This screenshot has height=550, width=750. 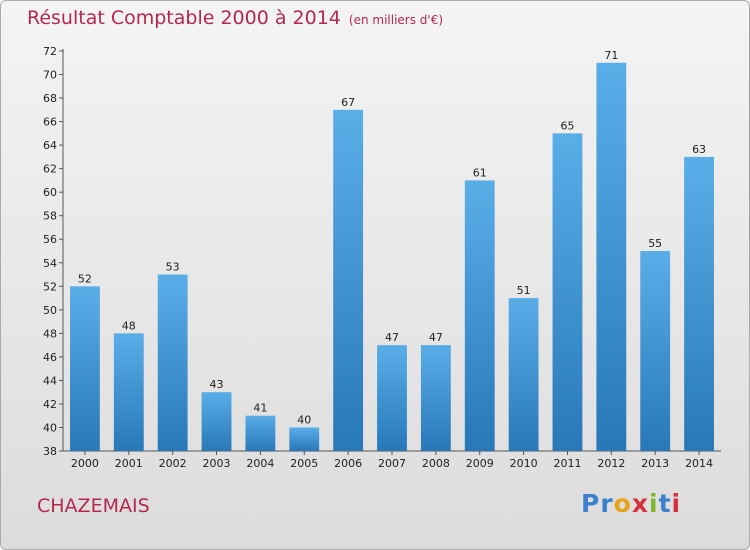 I want to click on y-tick-label: 46, so click(x=50, y=357).